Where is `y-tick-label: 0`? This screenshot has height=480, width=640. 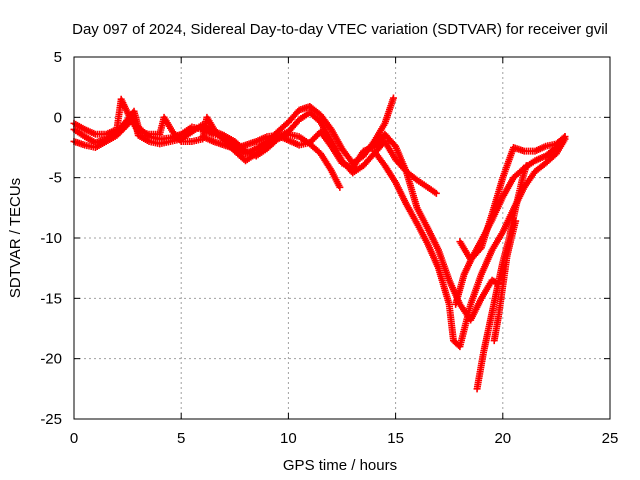 y-tick-label: 0 is located at coordinates (58, 117).